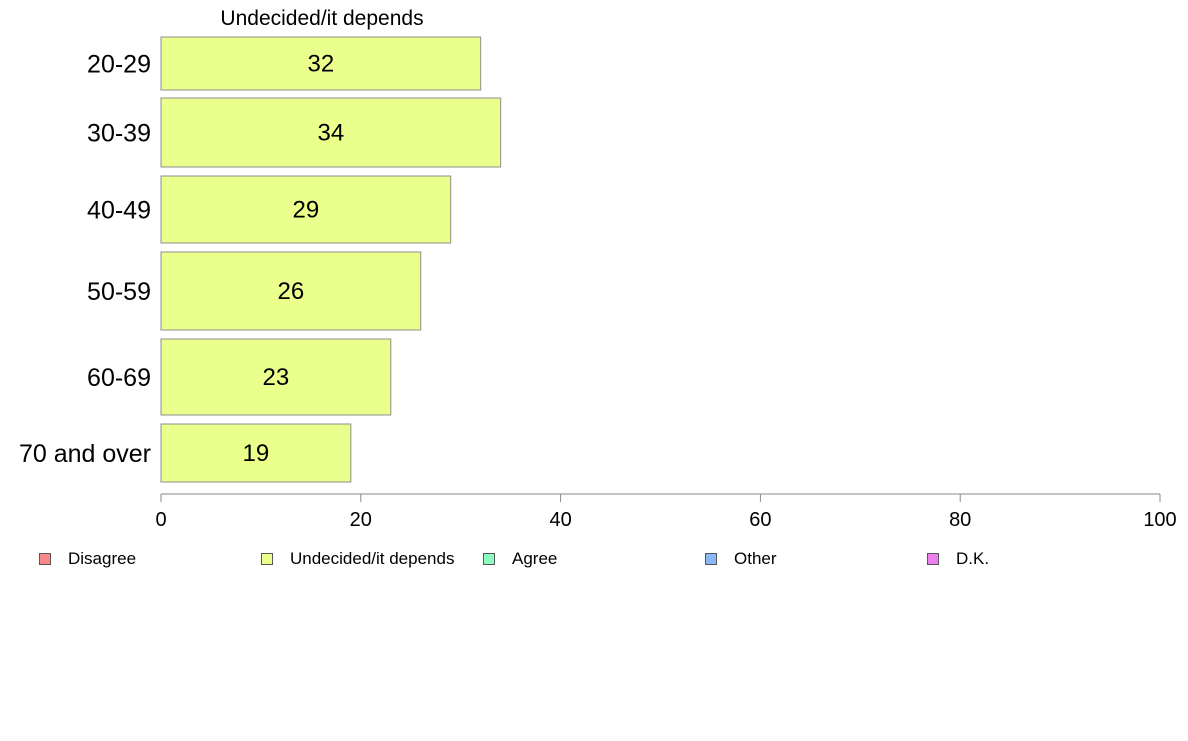 The image size is (1188, 741). Describe the element at coordinates (119, 378) in the screenshot. I see `category-label: 60-69` at that location.